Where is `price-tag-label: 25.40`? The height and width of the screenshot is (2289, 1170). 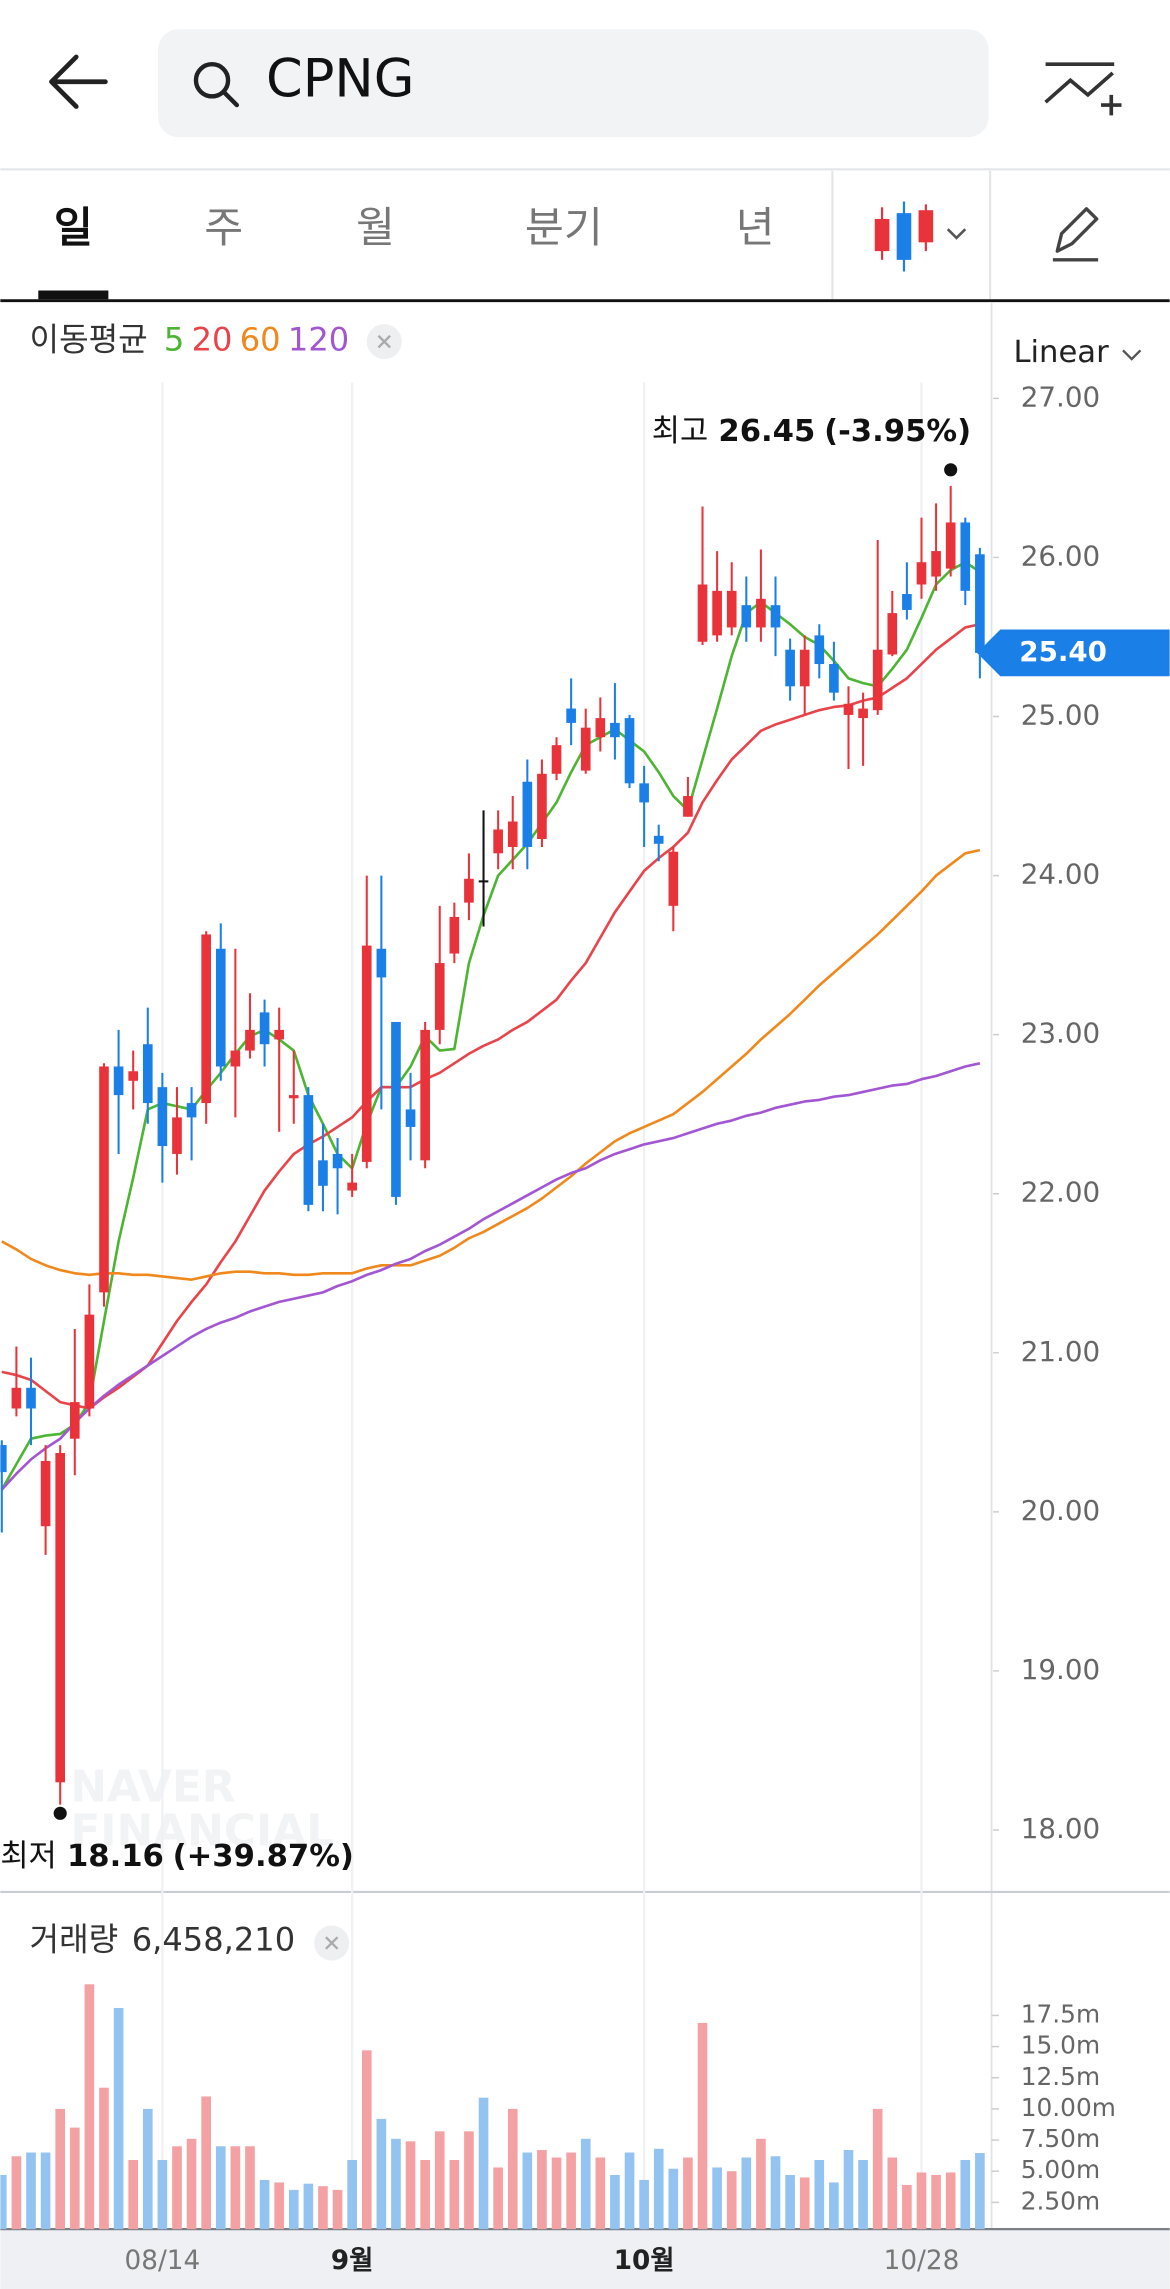
price-tag-label: 25.40 is located at coordinates (1063, 651).